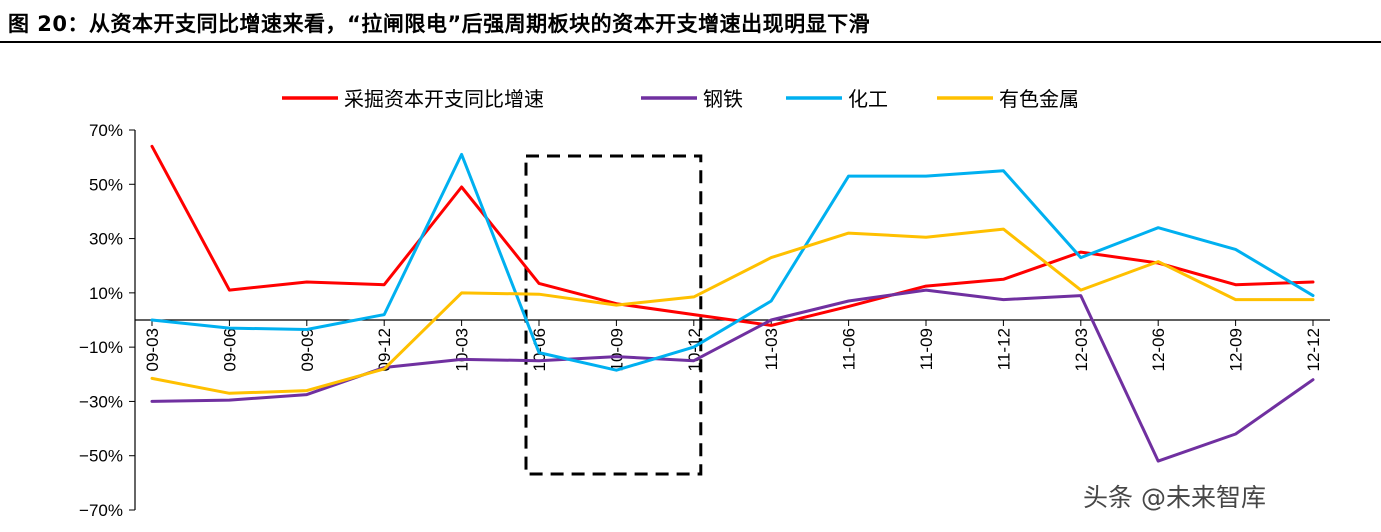  What do you see at coordinates (152, 349) in the screenshot?
I see `x-tick-label: 09-03` at bounding box center [152, 349].